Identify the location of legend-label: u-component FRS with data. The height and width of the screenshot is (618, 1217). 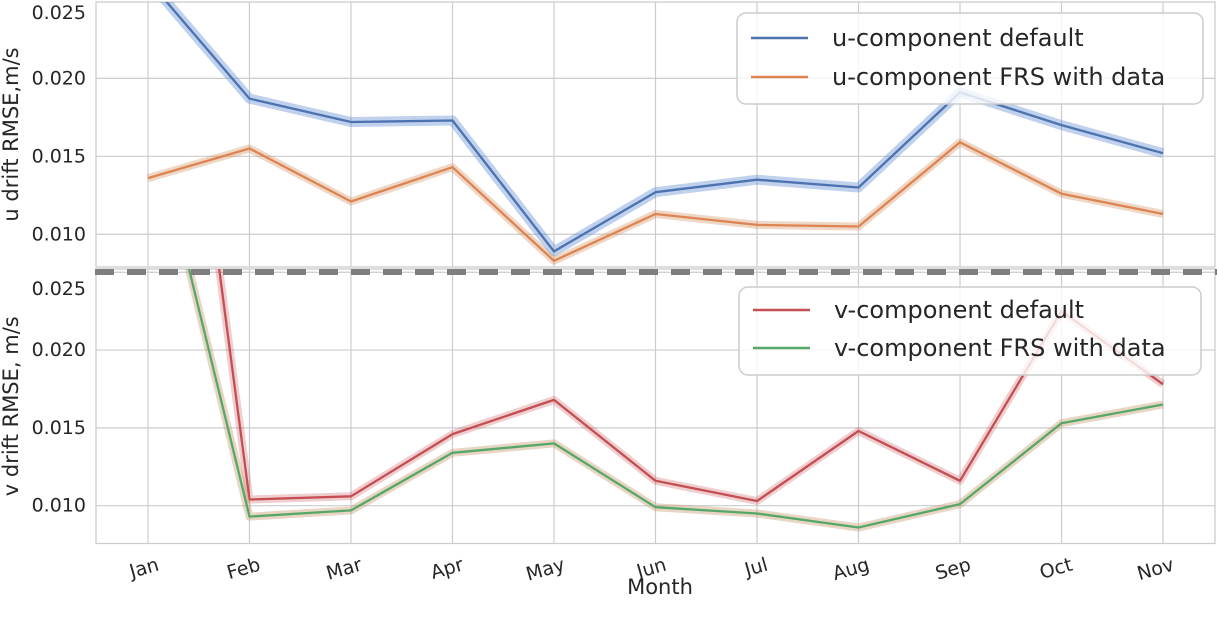
(998, 77).